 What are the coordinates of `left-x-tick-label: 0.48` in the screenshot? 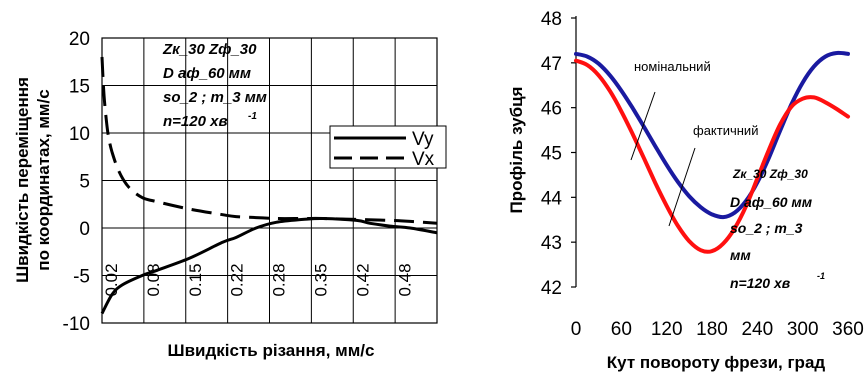 It's located at (404, 279).